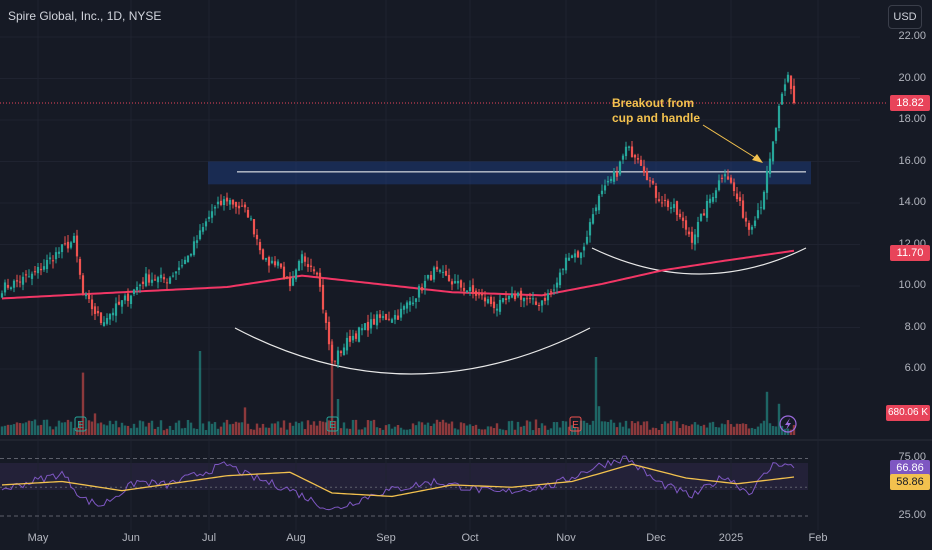 The height and width of the screenshot is (550, 932). I want to click on price-tick-label: 6.00, so click(915, 368).